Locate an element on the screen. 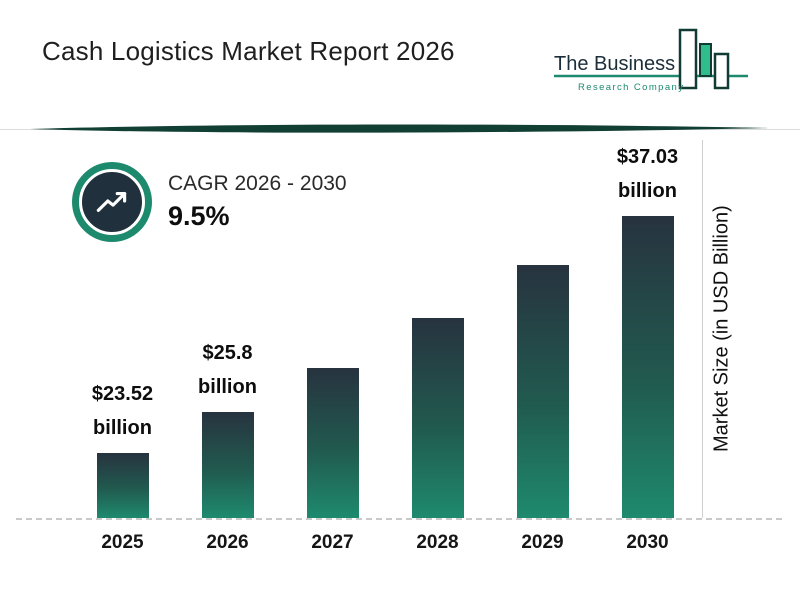 The image size is (800, 600). bar-2030 is located at coordinates (647, 367).